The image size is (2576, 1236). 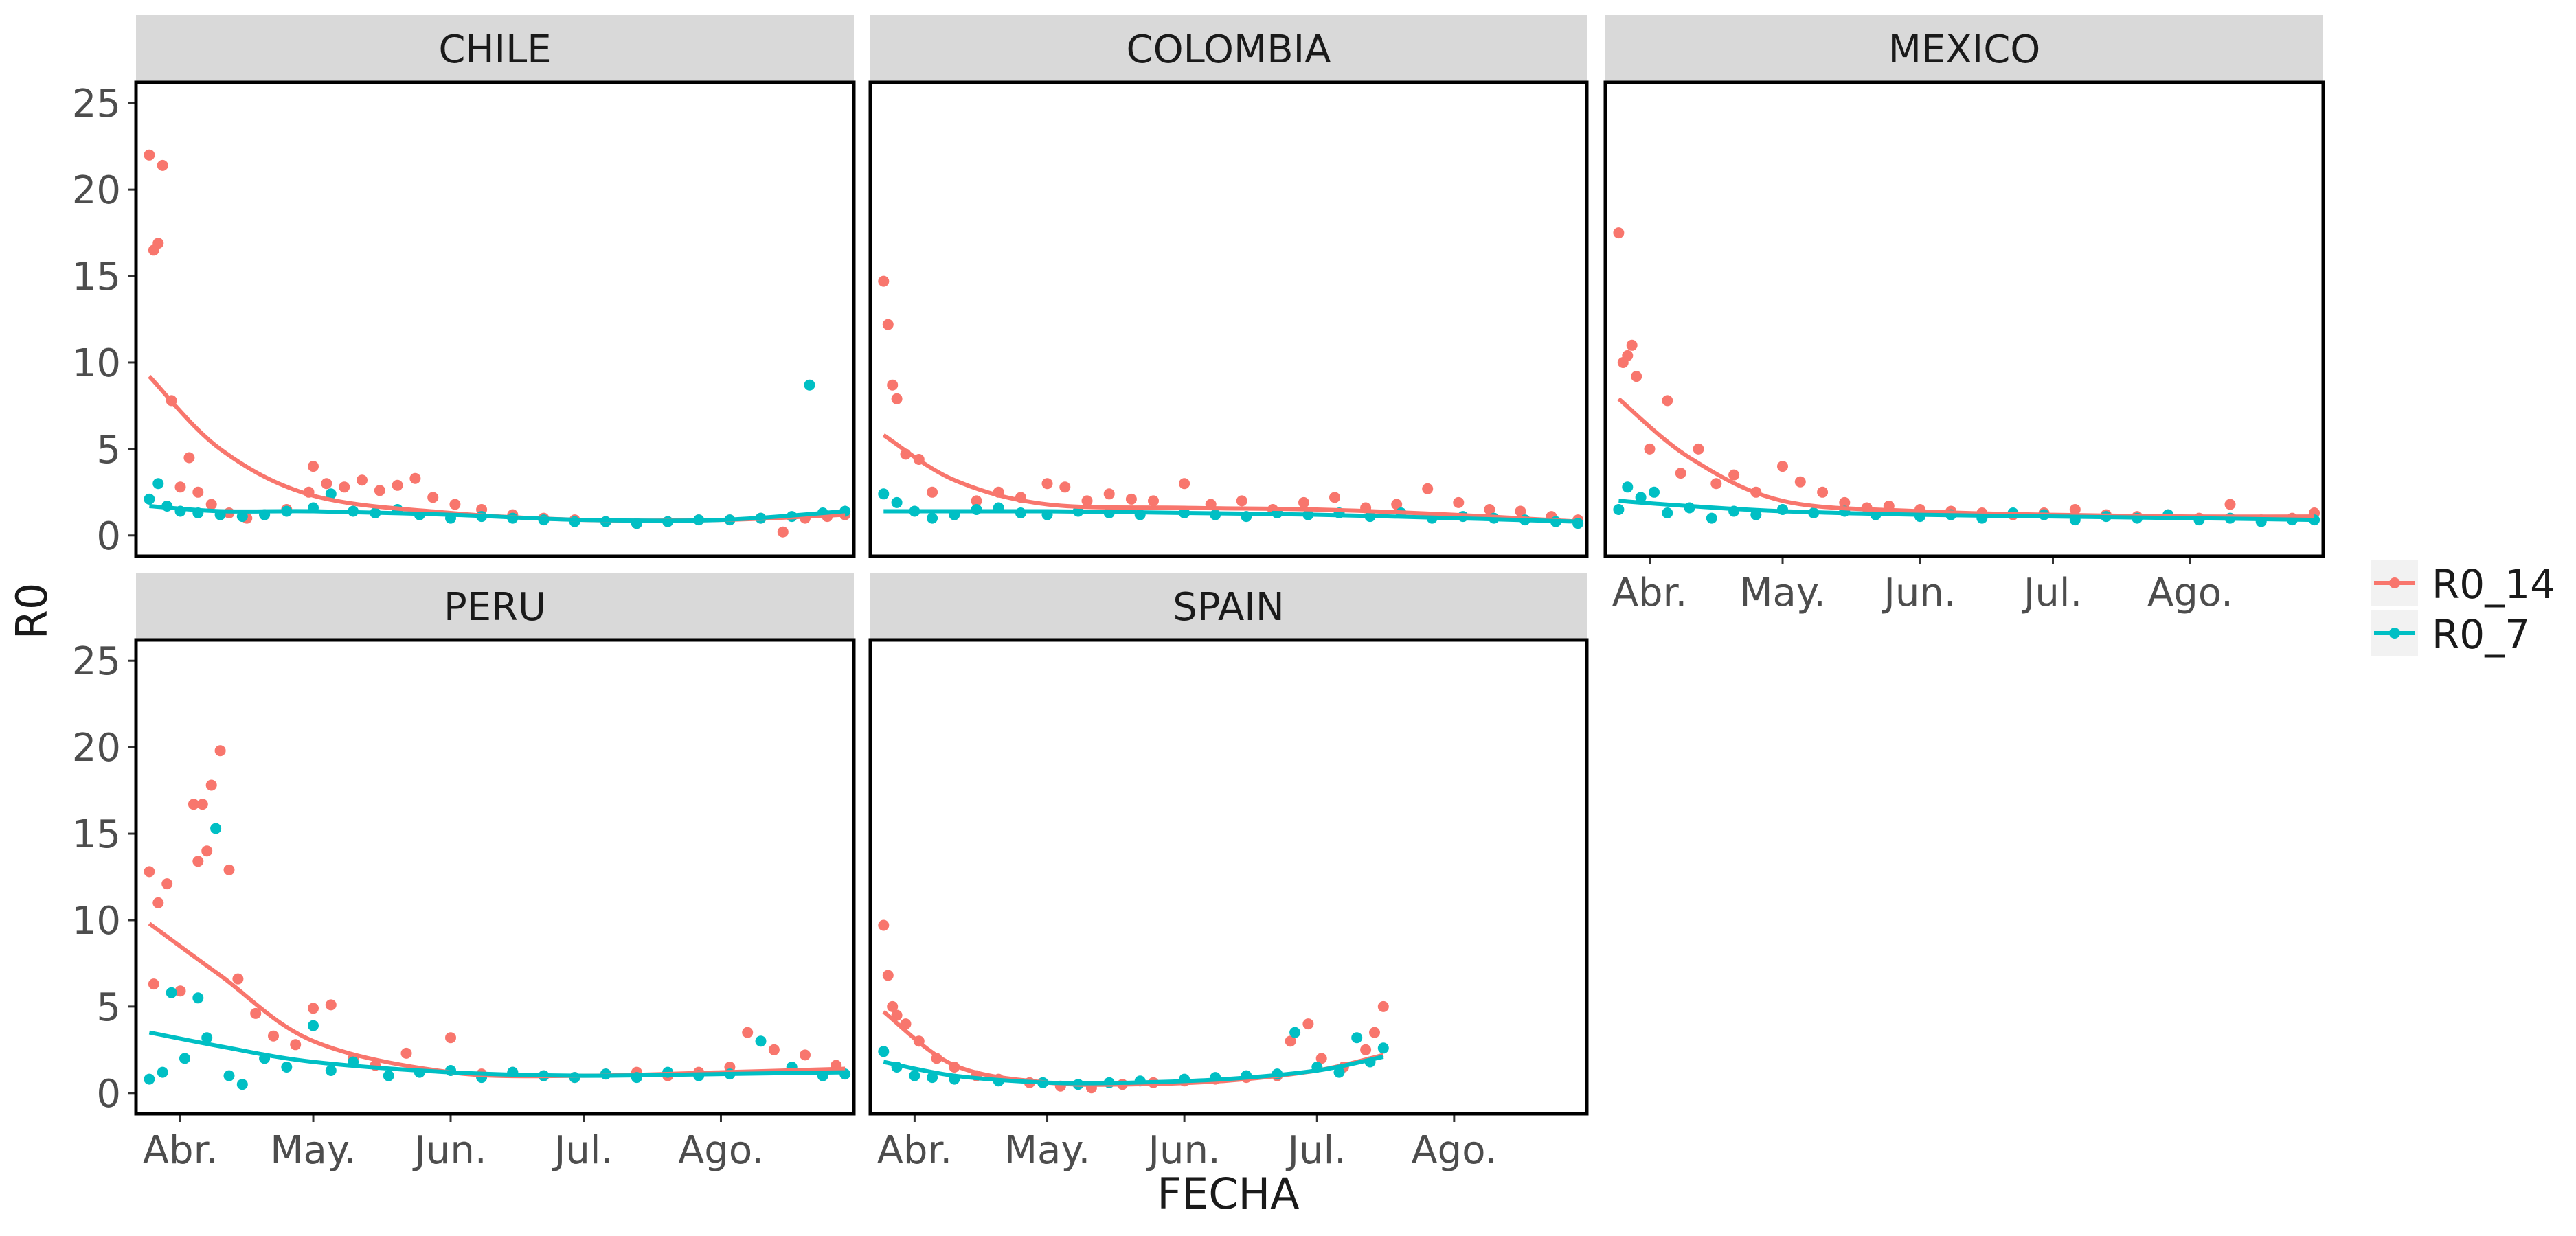 I want to click on x-tick-label-mexico-ago: Ago., so click(x=2190, y=593).